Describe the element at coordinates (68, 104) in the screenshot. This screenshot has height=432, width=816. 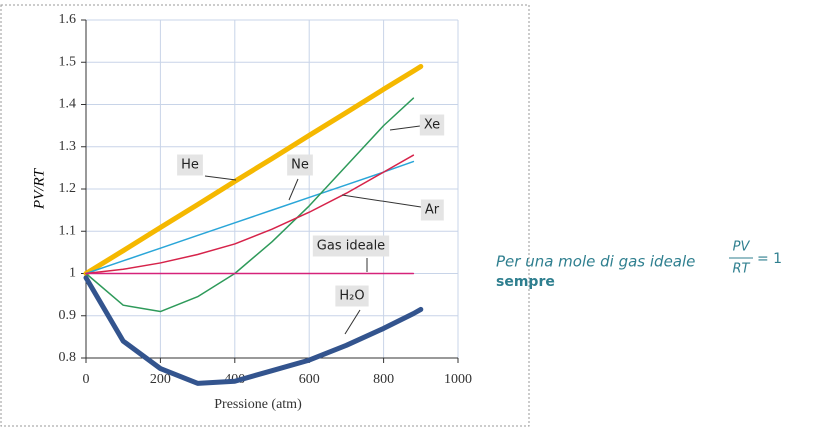
I see `y-tick-label: 1.4` at that location.